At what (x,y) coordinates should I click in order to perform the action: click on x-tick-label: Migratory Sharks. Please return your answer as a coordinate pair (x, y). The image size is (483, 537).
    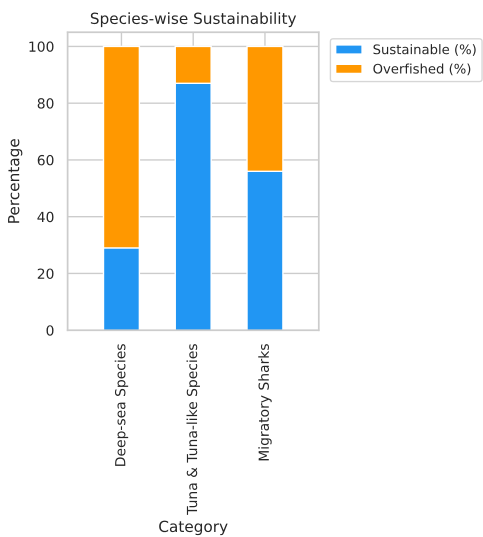
    Looking at the image, I should click on (265, 402).